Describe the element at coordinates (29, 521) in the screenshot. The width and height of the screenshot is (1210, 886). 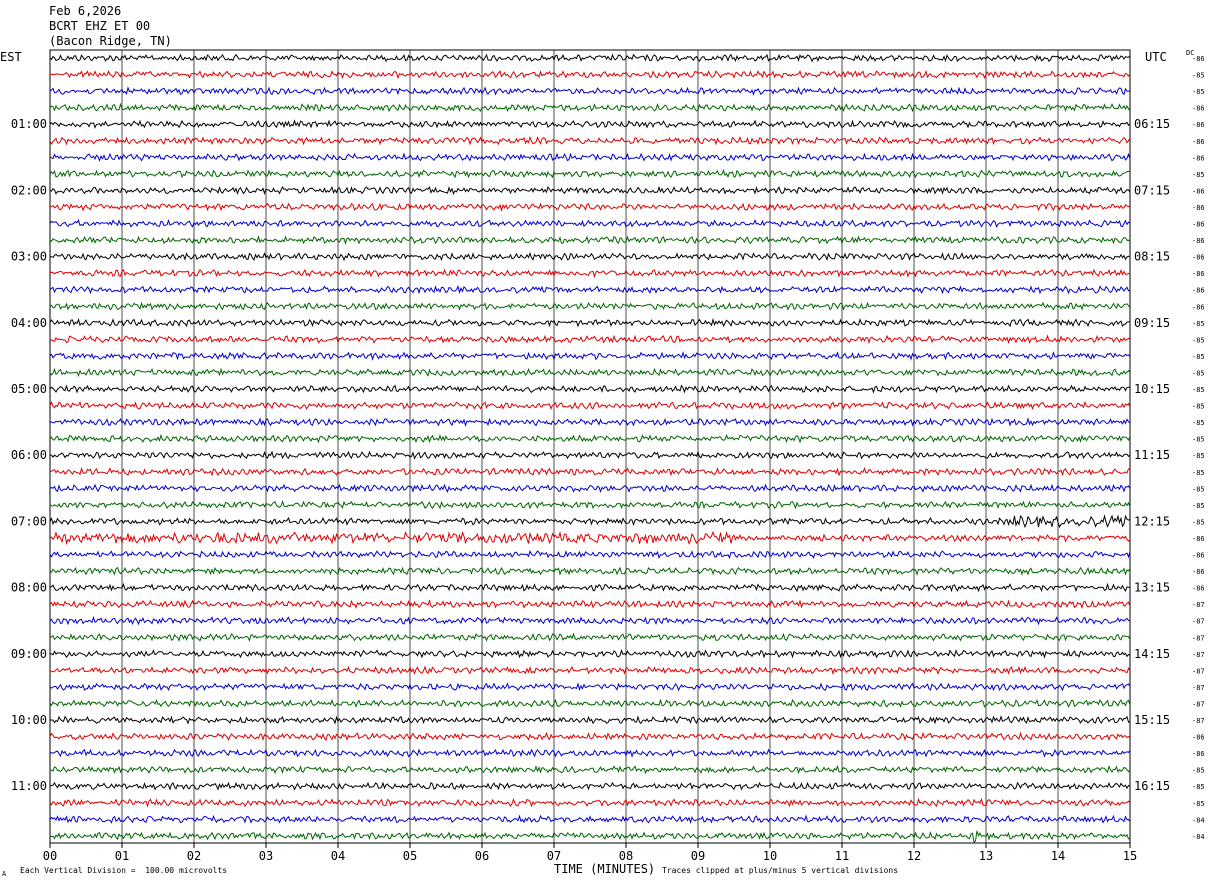
I see `est-hour-label: 07:00` at that location.